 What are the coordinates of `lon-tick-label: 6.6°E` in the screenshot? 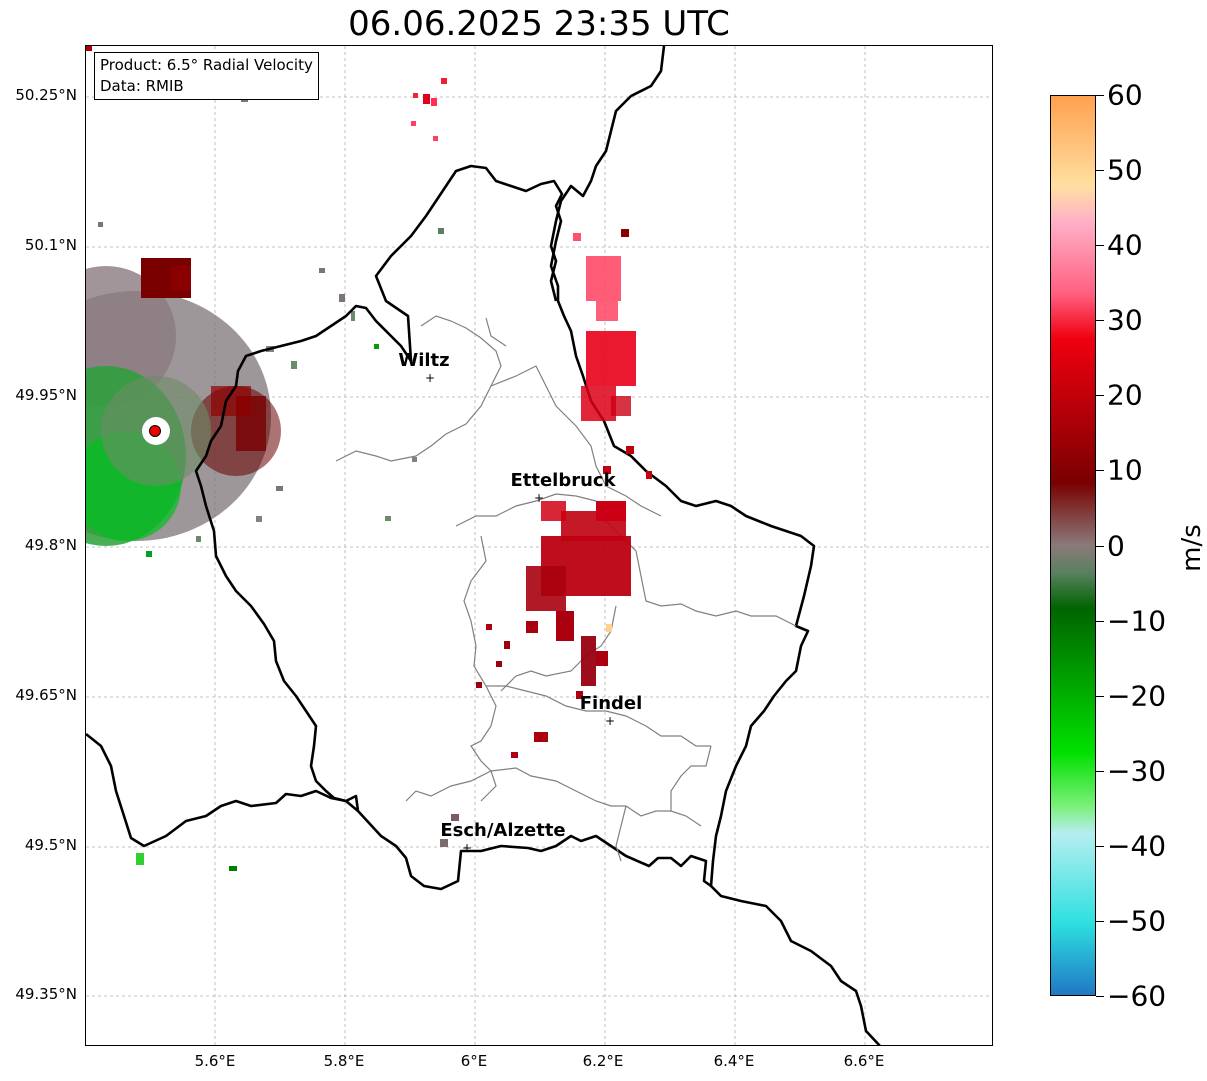 It's located at (864, 1061).